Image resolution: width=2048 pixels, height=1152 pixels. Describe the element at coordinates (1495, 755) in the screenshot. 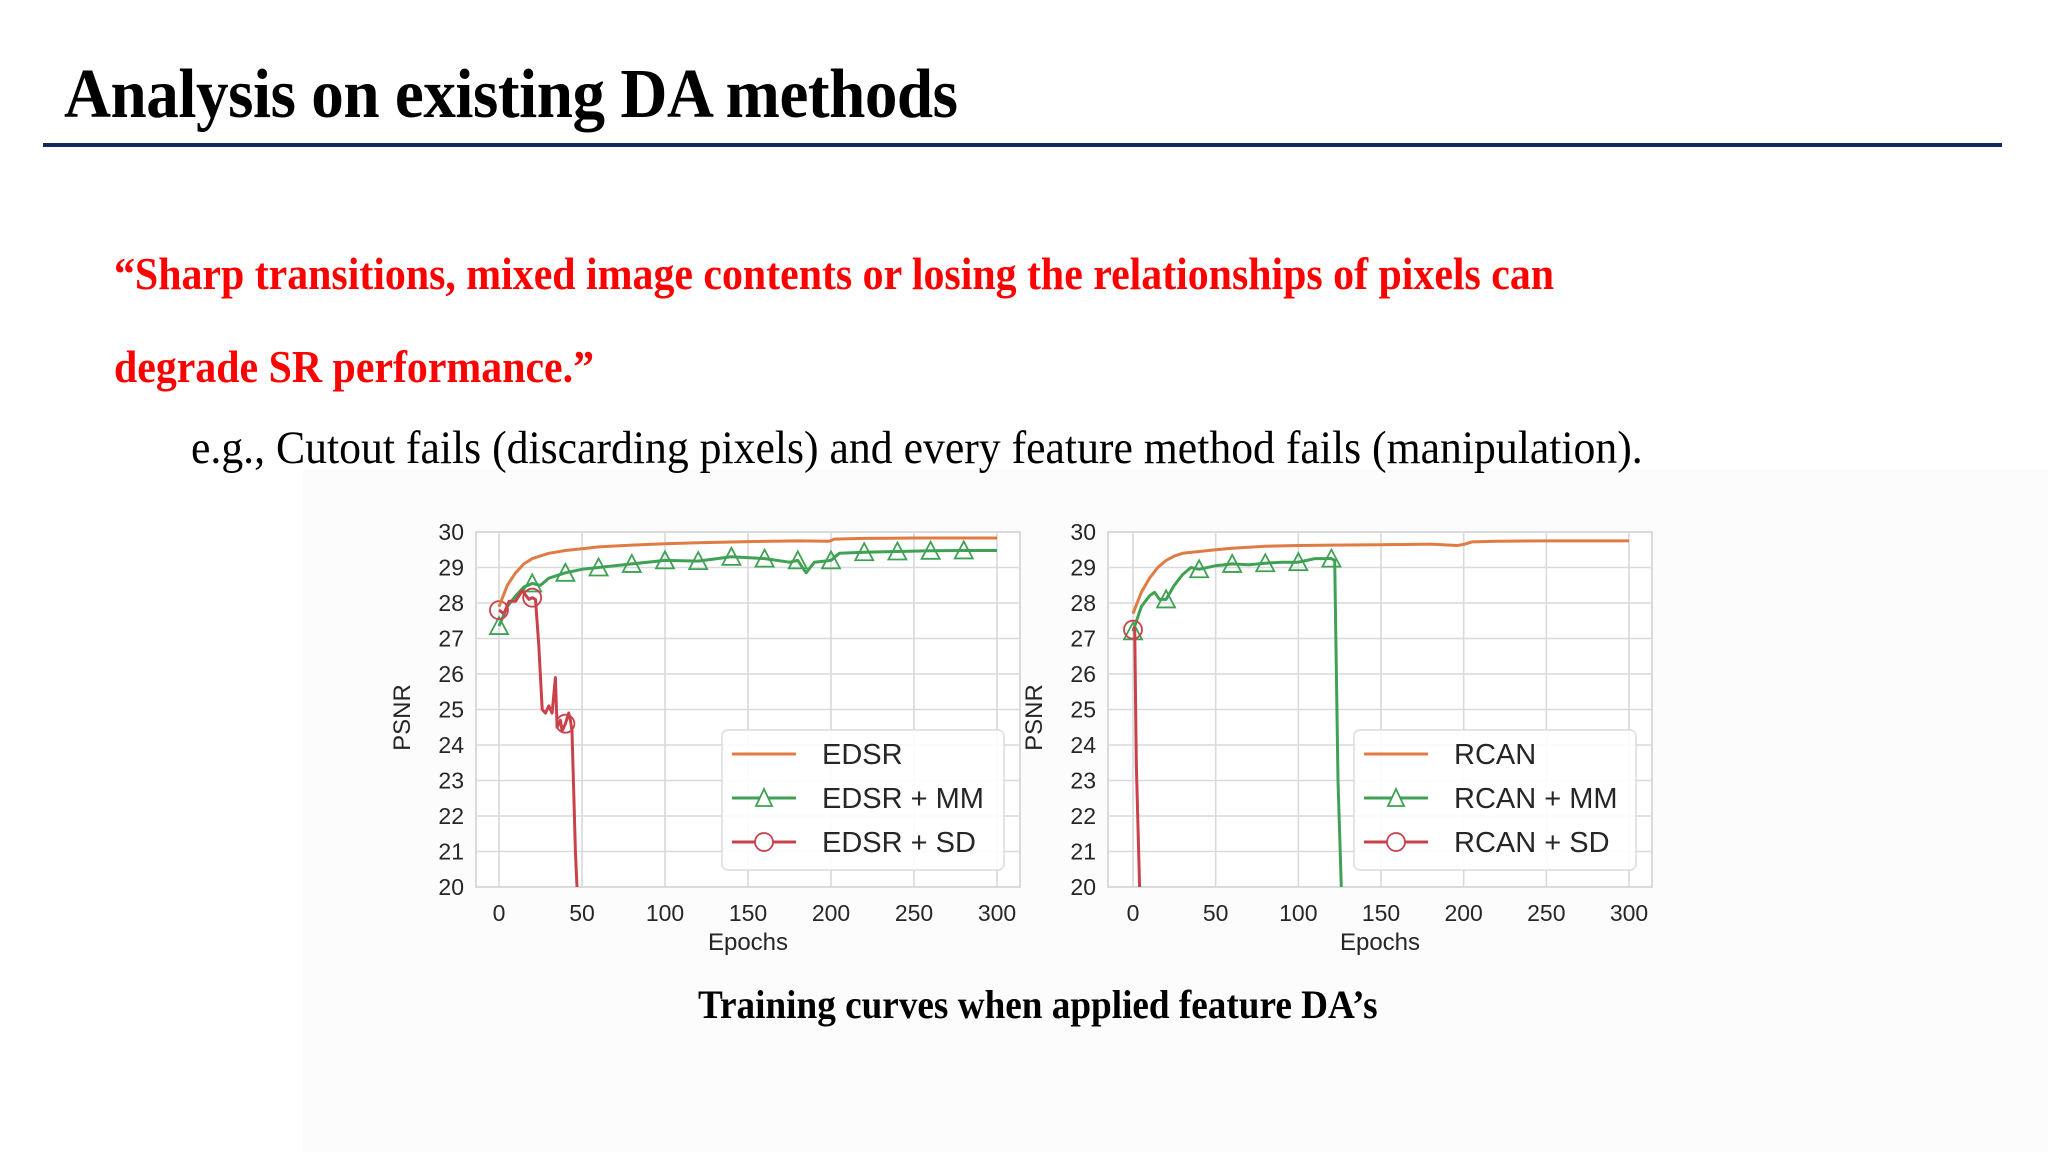

I see `legend-label: RCAN` at that location.